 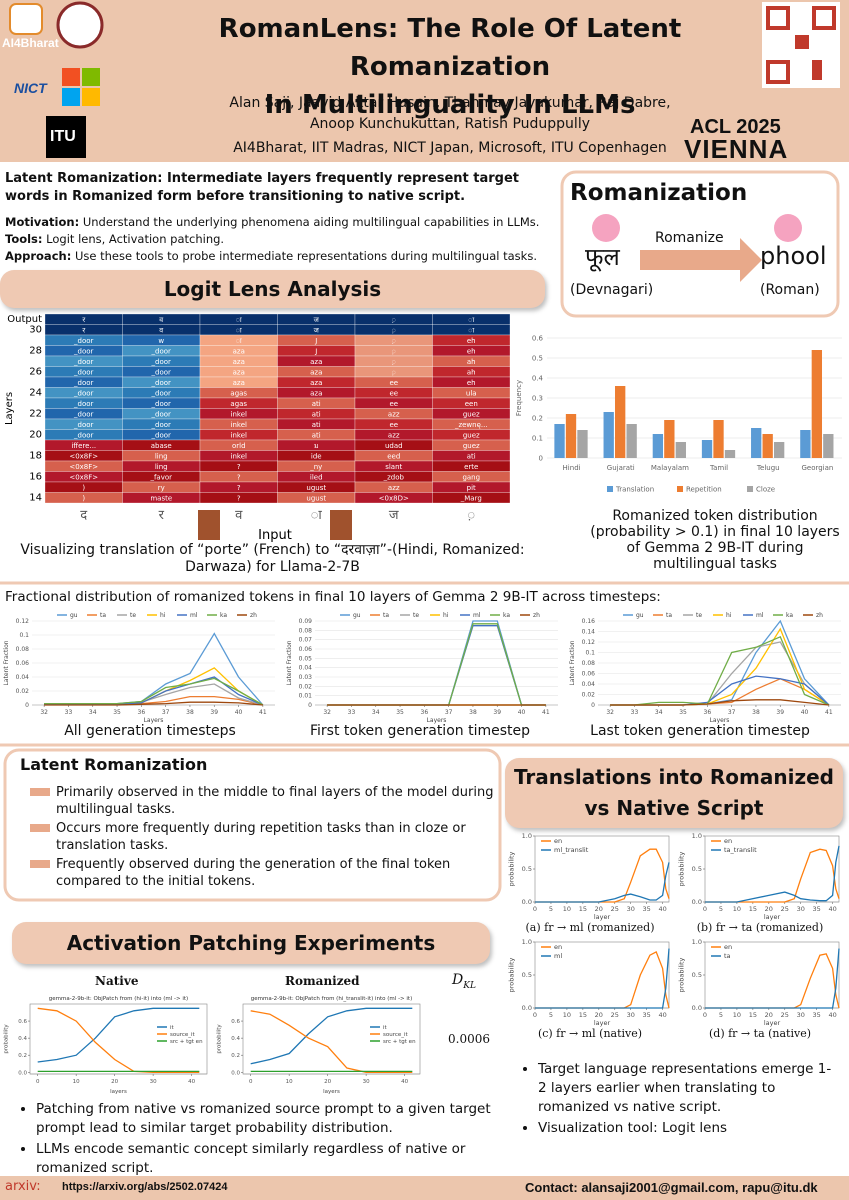 I want to click on cell-label: ा, so click(x=239, y=331).